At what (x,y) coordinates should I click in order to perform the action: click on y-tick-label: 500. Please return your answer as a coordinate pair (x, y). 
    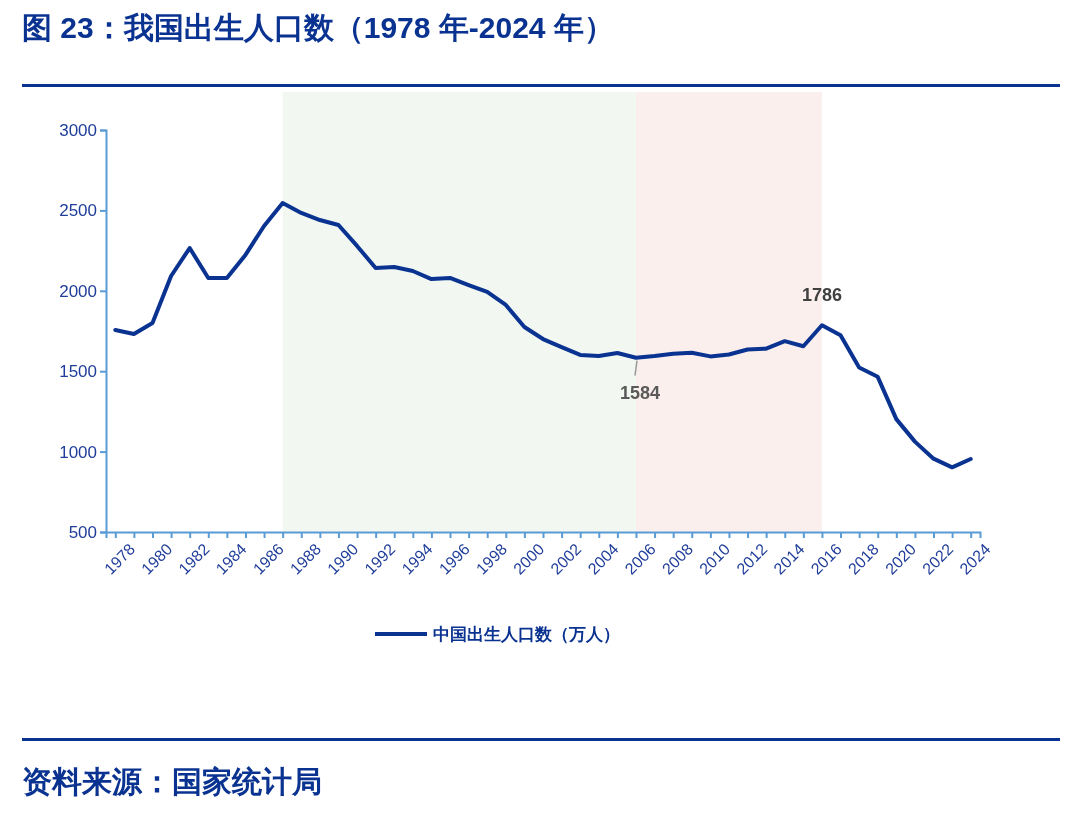
    Looking at the image, I should click on (82, 532).